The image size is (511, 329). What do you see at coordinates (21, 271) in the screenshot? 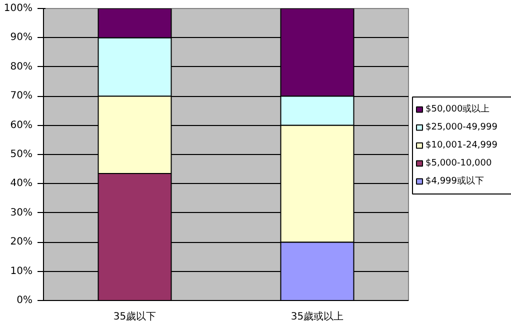
I see `y-tick-label: 10%` at bounding box center [21, 271].